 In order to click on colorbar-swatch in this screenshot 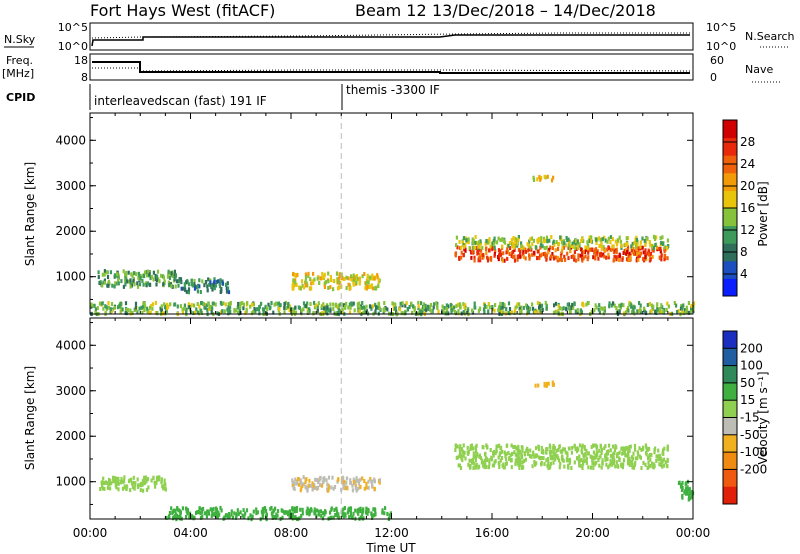, I will do `click(730, 181)`.